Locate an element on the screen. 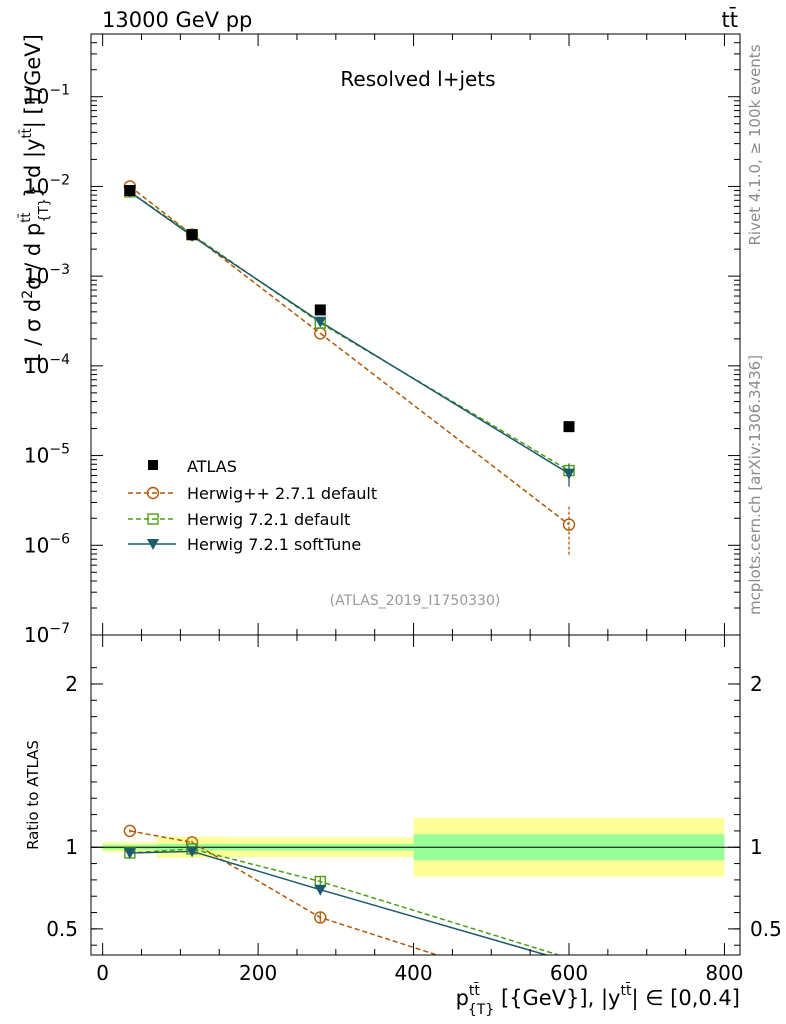  x-tick-label-1: 200 is located at coordinates (258, 973).